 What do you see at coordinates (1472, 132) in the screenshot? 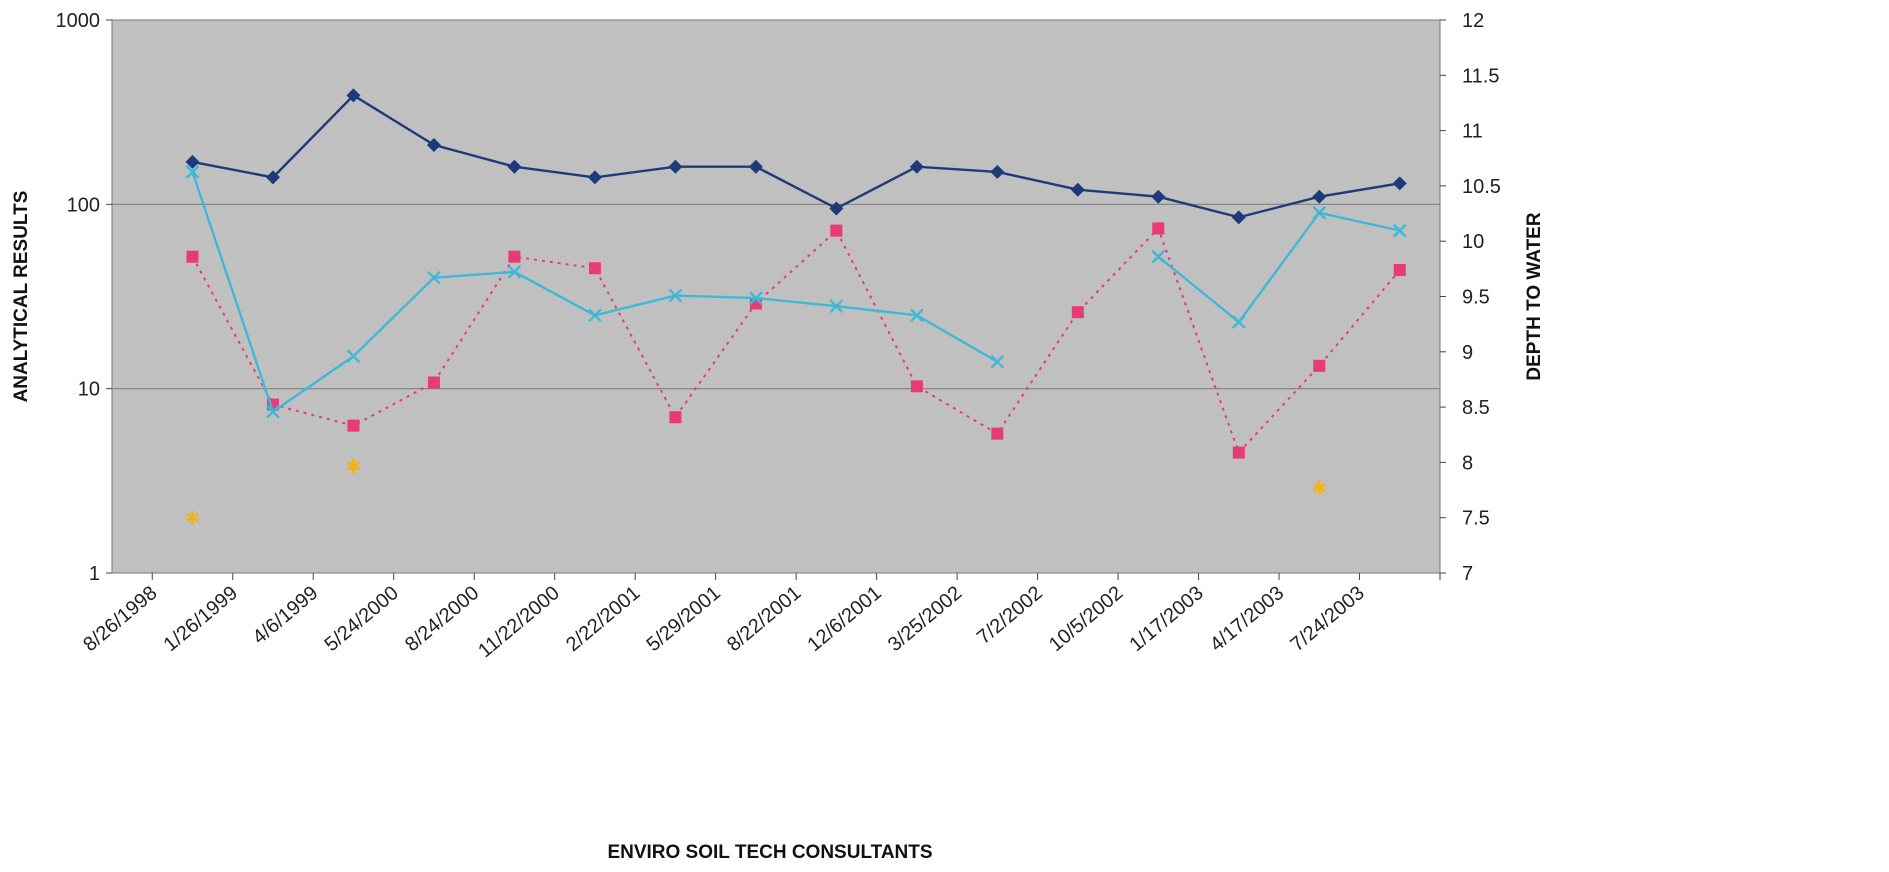
I see `y2-tick-label: 11` at bounding box center [1472, 132].